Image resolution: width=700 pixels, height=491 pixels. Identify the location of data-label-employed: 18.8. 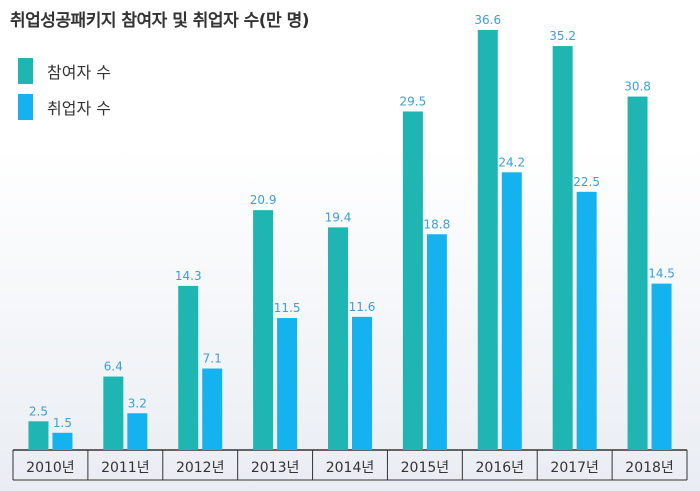
(437, 224).